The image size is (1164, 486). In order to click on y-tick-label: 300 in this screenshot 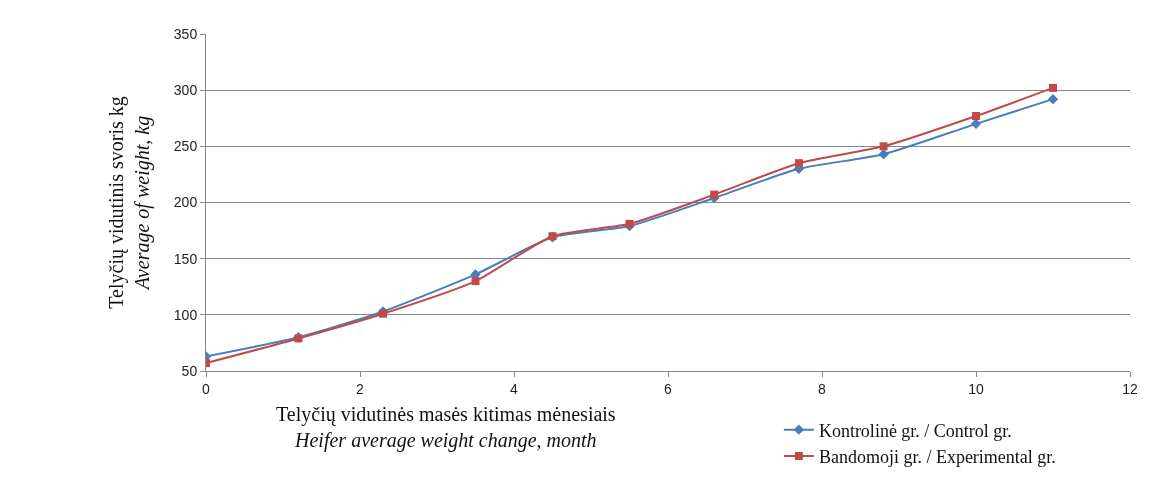, I will do `click(185, 90)`.